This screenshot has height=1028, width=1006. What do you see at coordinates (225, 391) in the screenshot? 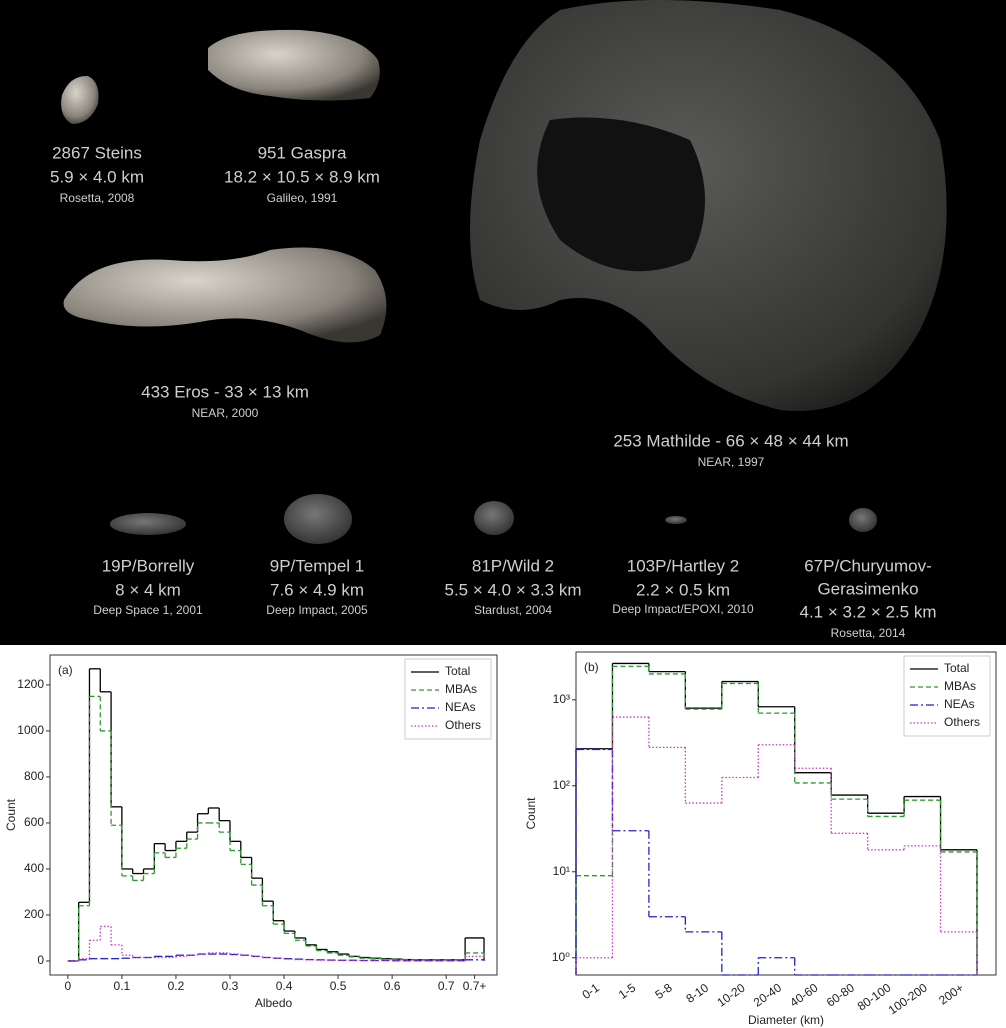
I see `label: 433 Eros - 33 × 13 km` at bounding box center [225, 391].